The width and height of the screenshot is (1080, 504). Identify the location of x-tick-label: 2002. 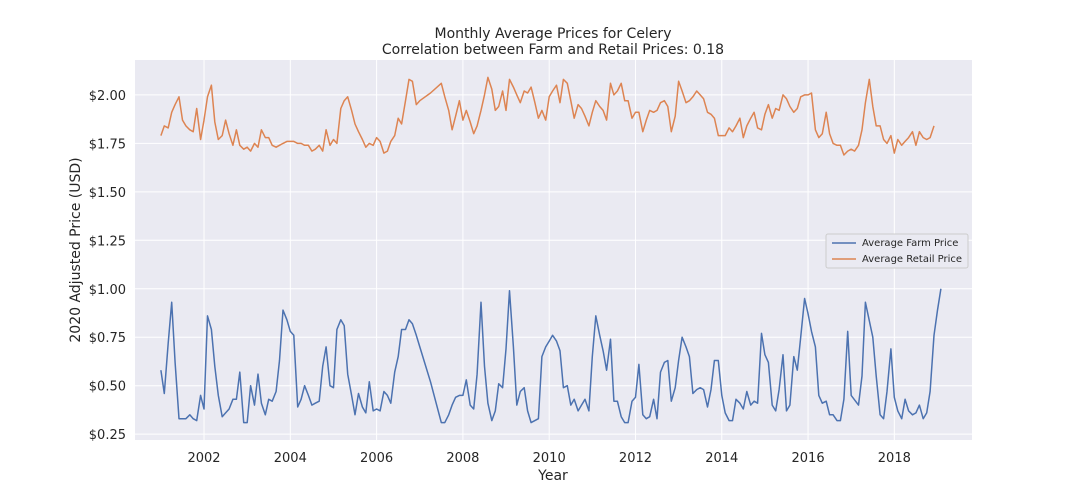
(203, 458).